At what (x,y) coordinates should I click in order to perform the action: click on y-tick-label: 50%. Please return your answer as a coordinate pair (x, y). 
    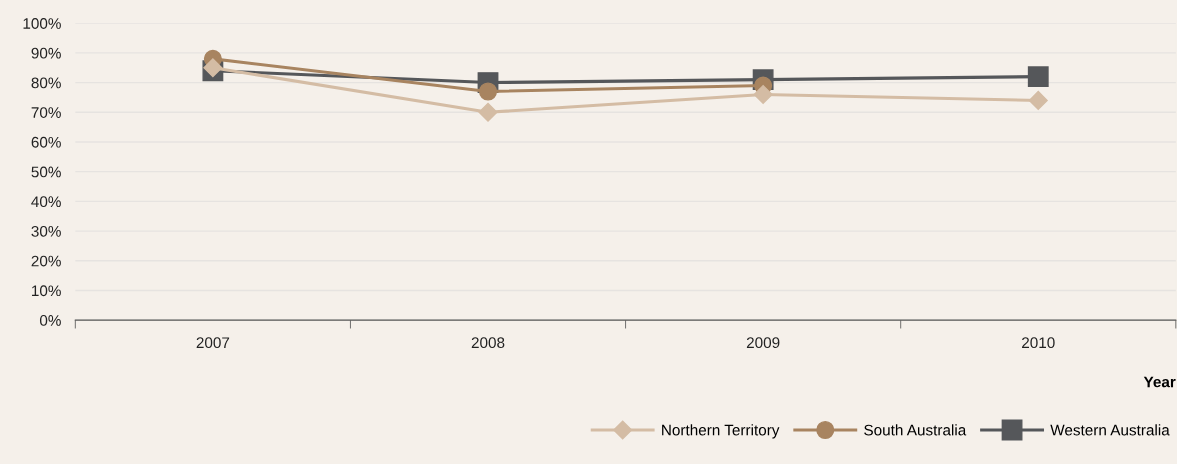
    Looking at the image, I should click on (46, 172).